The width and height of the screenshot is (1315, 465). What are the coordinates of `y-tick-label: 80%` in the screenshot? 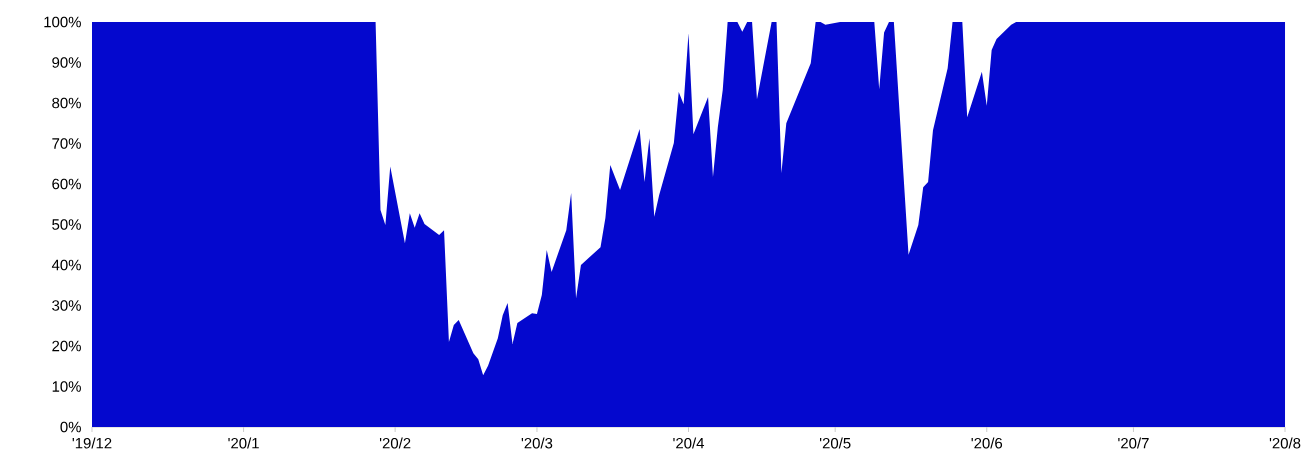 It's located at (66, 103).